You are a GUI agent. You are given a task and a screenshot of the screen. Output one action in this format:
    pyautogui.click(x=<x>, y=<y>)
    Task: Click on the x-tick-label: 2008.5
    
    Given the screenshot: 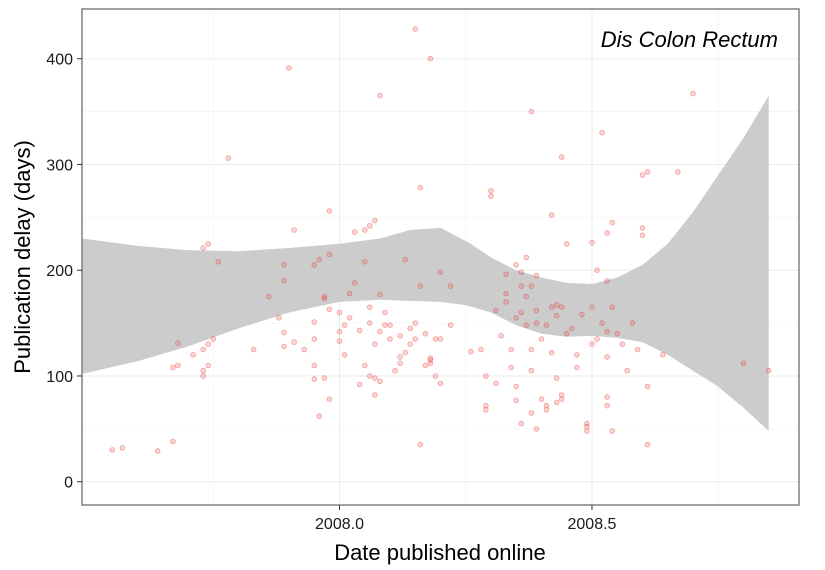 What is the action you would take?
    pyautogui.click(x=592, y=524)
    